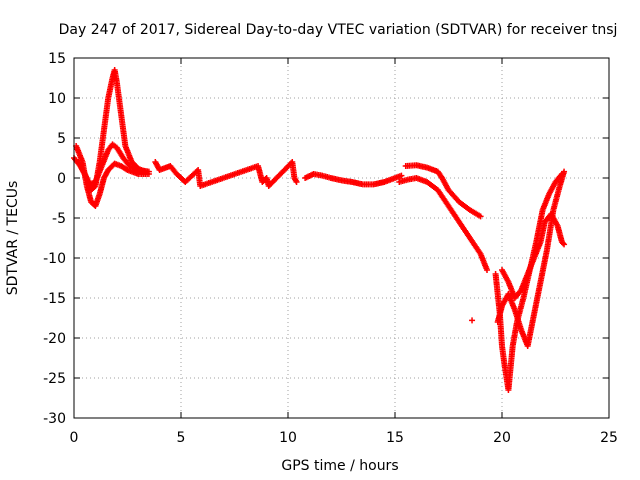 The image size is (640, 480). I want to click on y-tick-label: -25, so click(54, 379).